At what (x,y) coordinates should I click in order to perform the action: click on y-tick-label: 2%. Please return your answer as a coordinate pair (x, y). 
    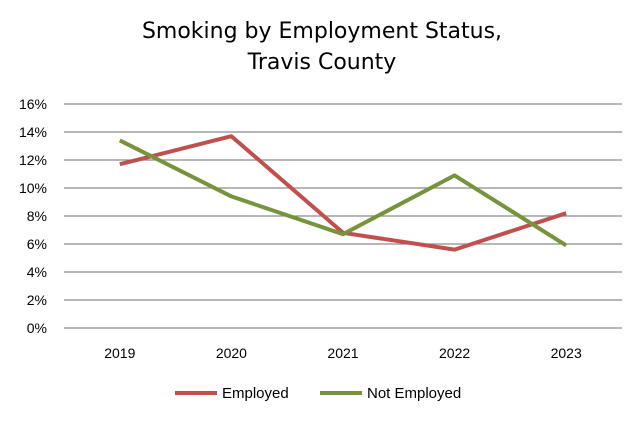
    Looking at the image, I should click on (37, 300).